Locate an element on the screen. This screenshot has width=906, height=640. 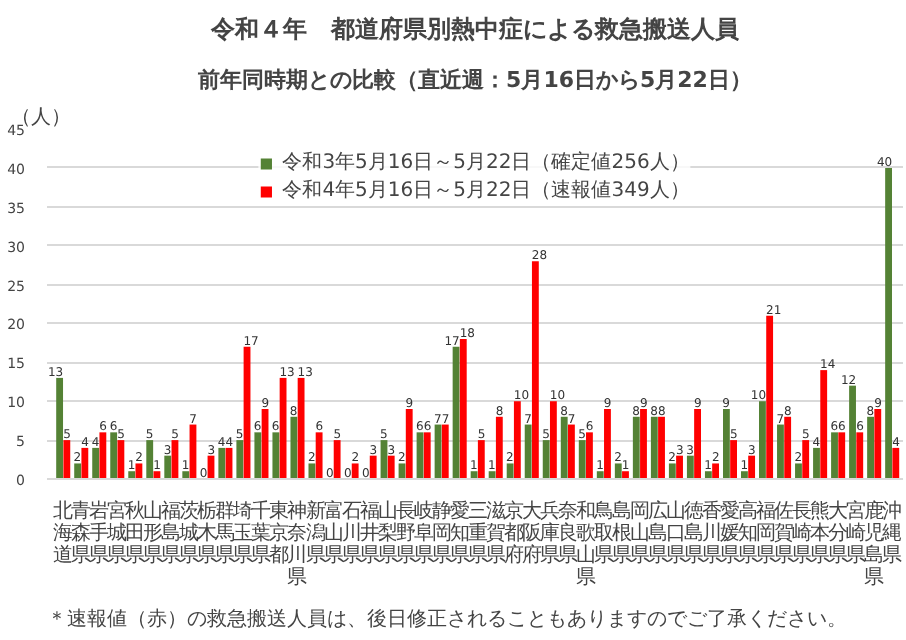
x-tick-label: 沖縄県 is located at coordinates (891, 533).